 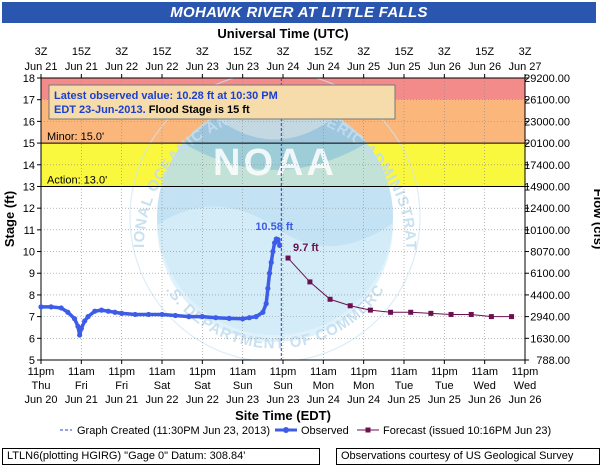 I want to click on band-label-minor: Minor: 15.0', so click(x=75, y=137).